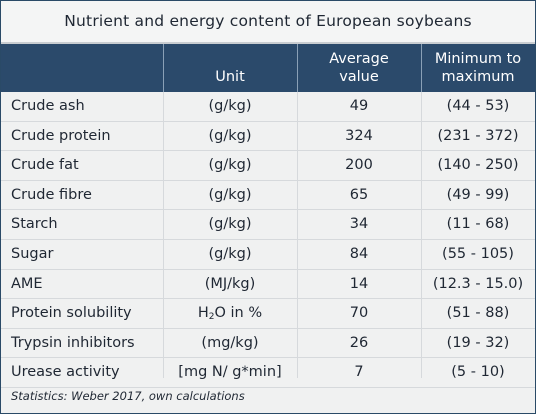 The height and width of the screenshot is (414, 536). I want to click on row-unit: H2O in %, so click(230, 313).